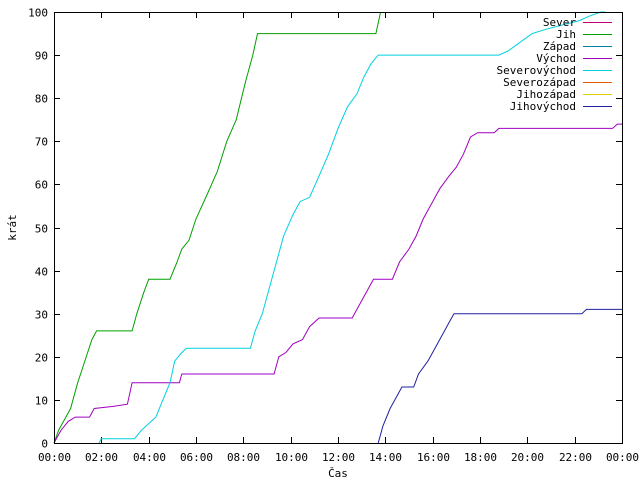  I want to click on y-tick-label: 0, so click(44, 444).